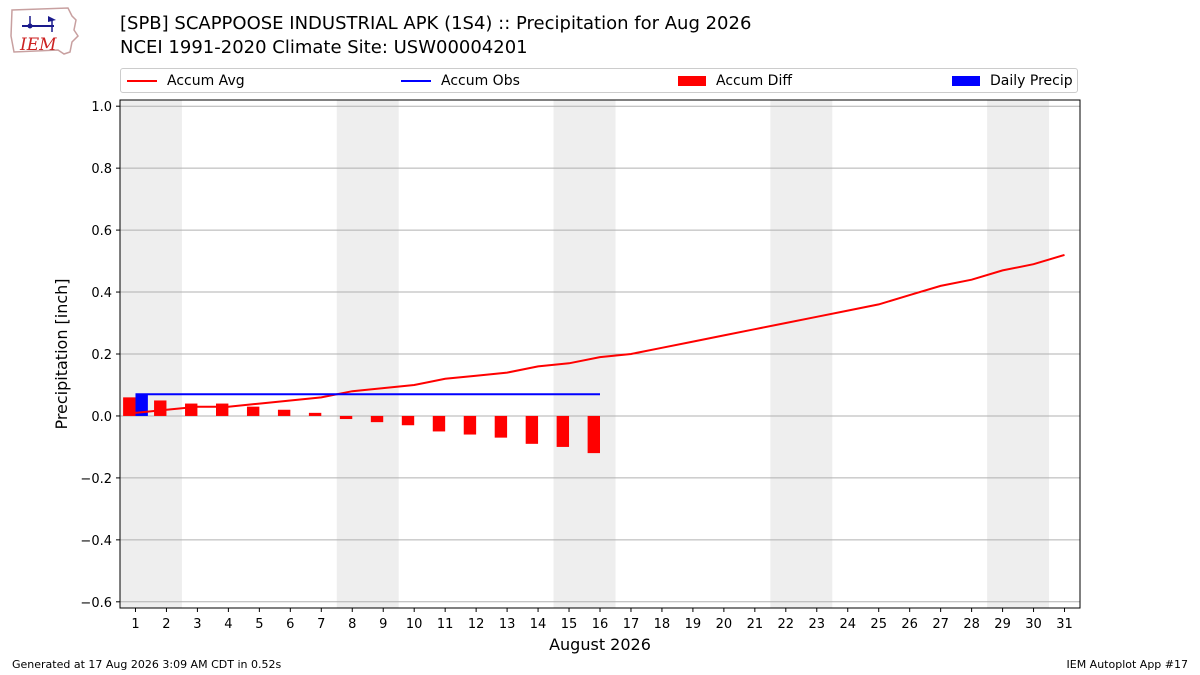 Image resolution: width=1200 pixels, height=675 pixels. Describe the element at coordinates (414, 624) in the screenshot. I see `x-tick-label-10: 10` at that location.